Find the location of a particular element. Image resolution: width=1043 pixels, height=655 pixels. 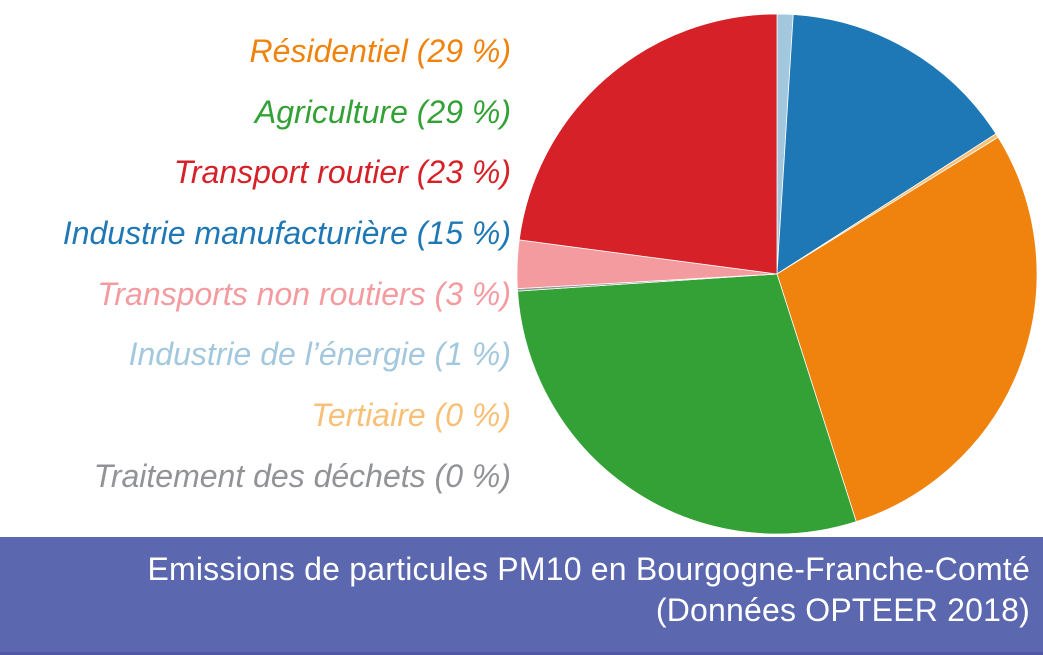

pie-slice-agriculture is located at coordinates (687, 404).